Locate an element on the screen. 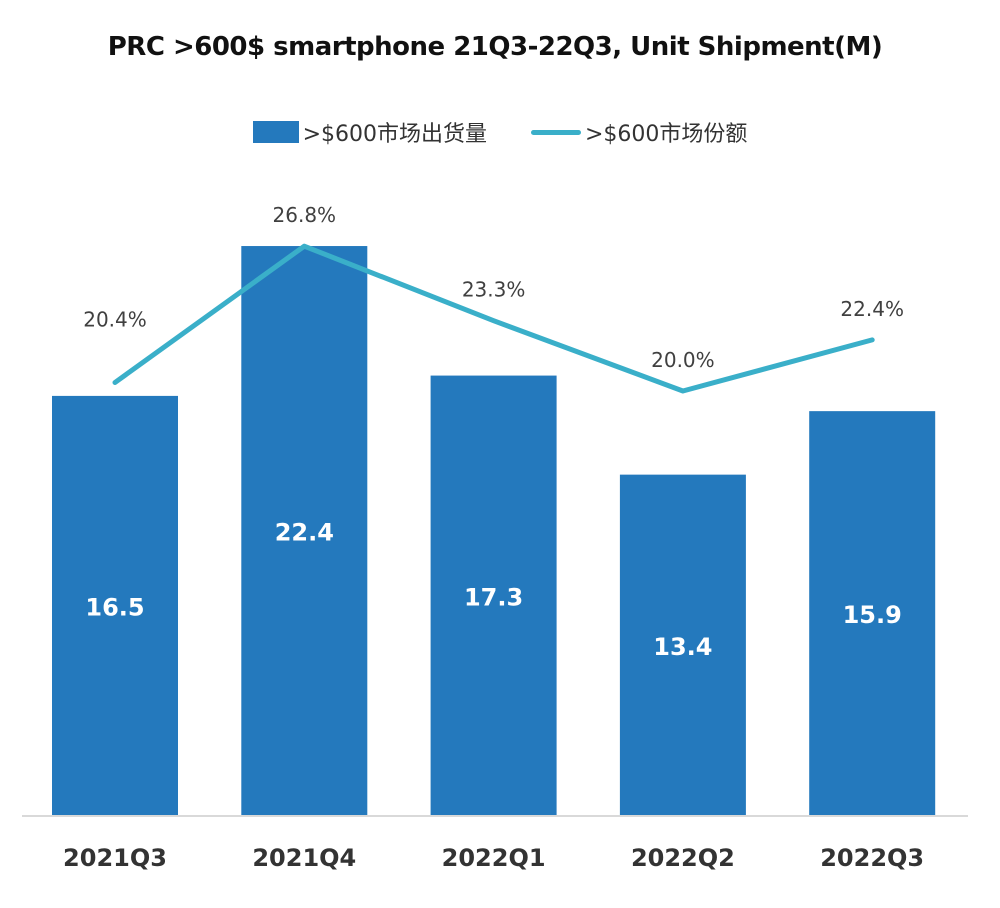 This screenshot has height=908, width=1000. bar-value-label: 22.4 is located at coordinates (304, 533).